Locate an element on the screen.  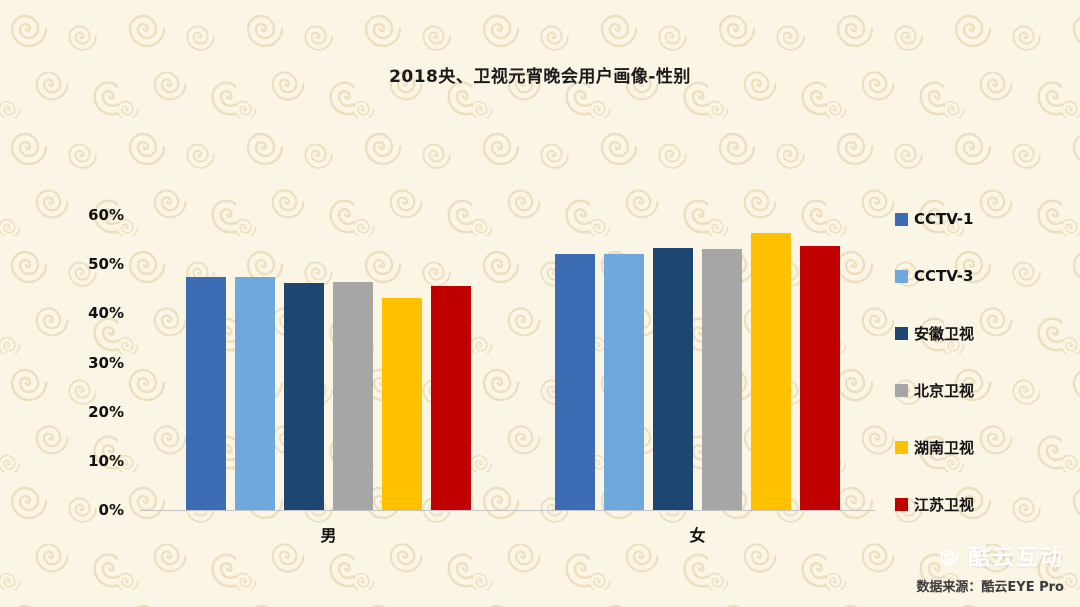
bar-CCTV-3-男 is located at coordinates (255, 393).